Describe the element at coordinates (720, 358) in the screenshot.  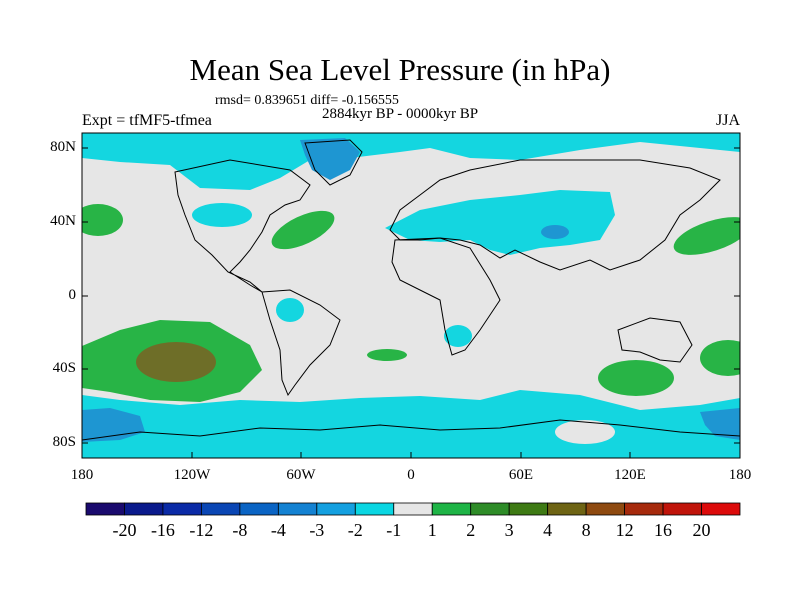
I see `tasman-high` at that location.